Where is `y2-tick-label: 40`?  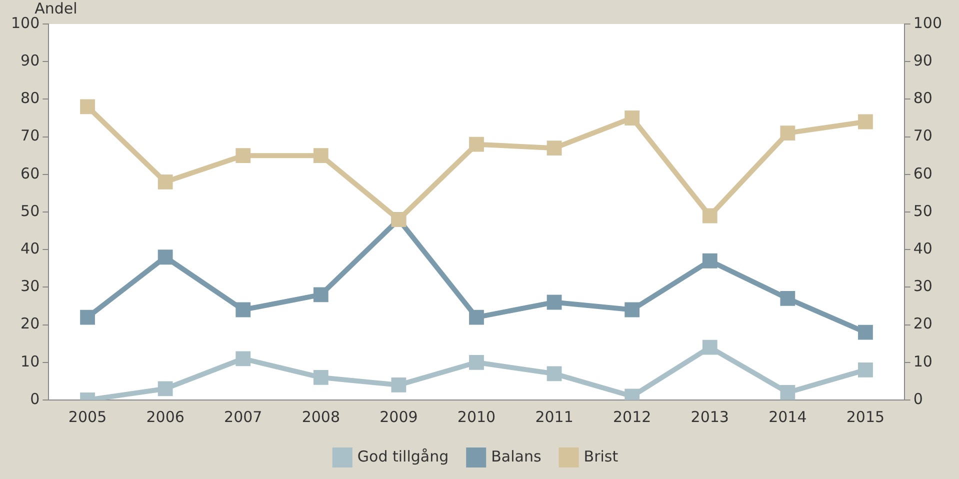 y2-tick-label: 40 is located at coordinates (922, 248).